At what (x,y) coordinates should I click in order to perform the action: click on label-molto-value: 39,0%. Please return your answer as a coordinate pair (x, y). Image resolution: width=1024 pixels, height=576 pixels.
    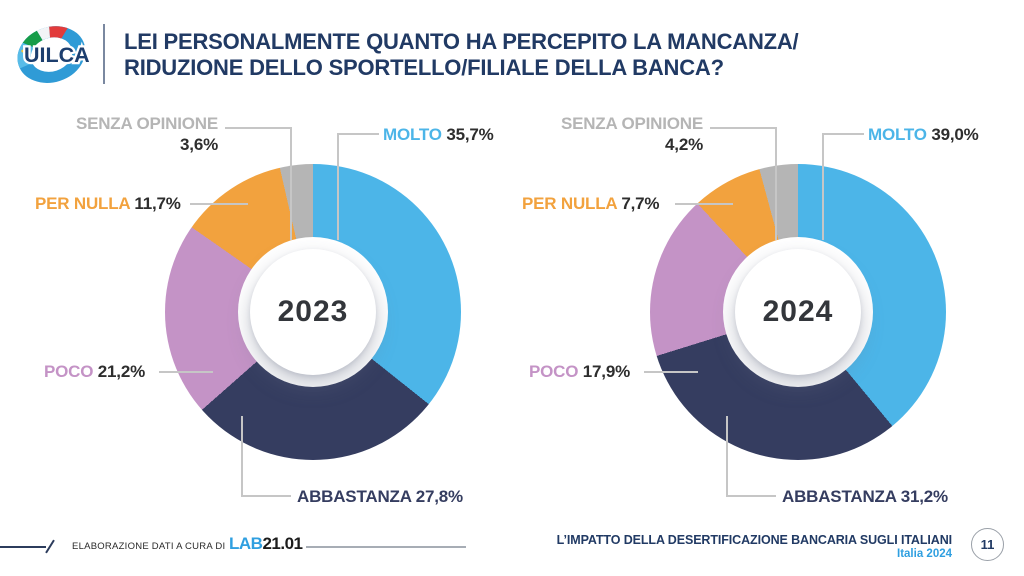
    Looking at the image, I should click on (955, 134).